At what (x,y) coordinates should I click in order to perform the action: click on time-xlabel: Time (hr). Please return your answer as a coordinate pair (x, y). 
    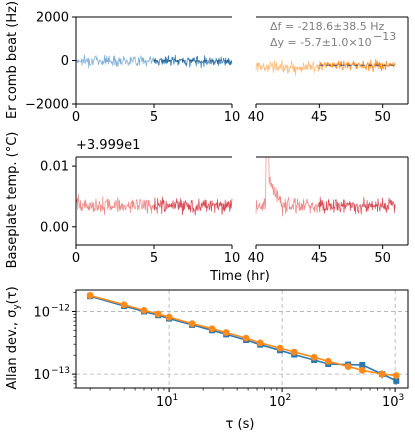
    Looking at the image, I should click on (239, 276).